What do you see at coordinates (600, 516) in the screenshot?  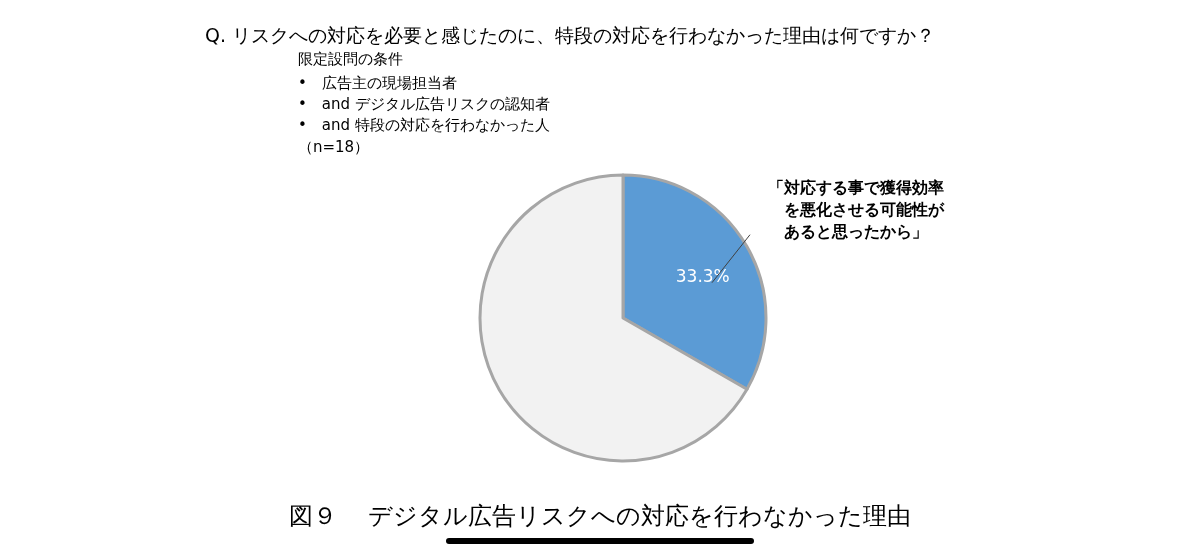 I see `caption: 図９ デジタル広告リスクへの対応を行わなかった理由` at bounding box center [600, 516].